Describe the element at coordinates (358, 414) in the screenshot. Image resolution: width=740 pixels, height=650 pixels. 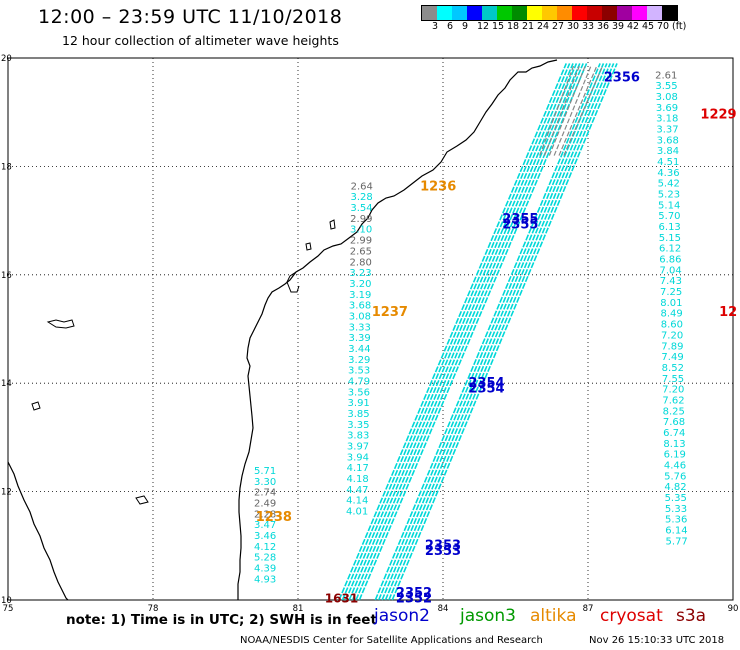
I see `wave-height-value: 3.85` at that location.